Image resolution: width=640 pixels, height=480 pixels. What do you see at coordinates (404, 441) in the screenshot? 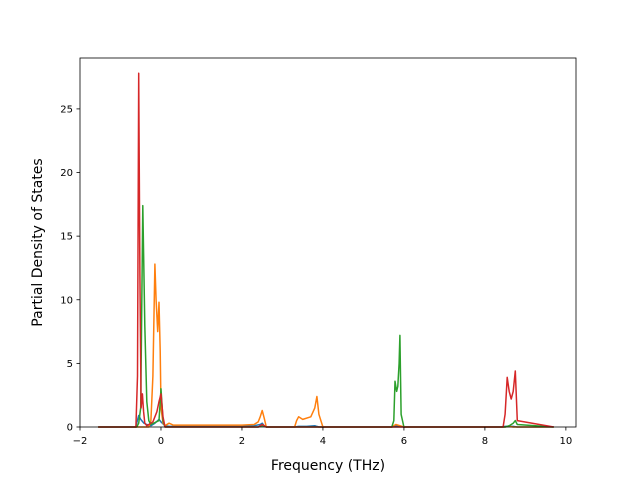
I see `x-tick-label: 6` at bounding box center [404, 441].